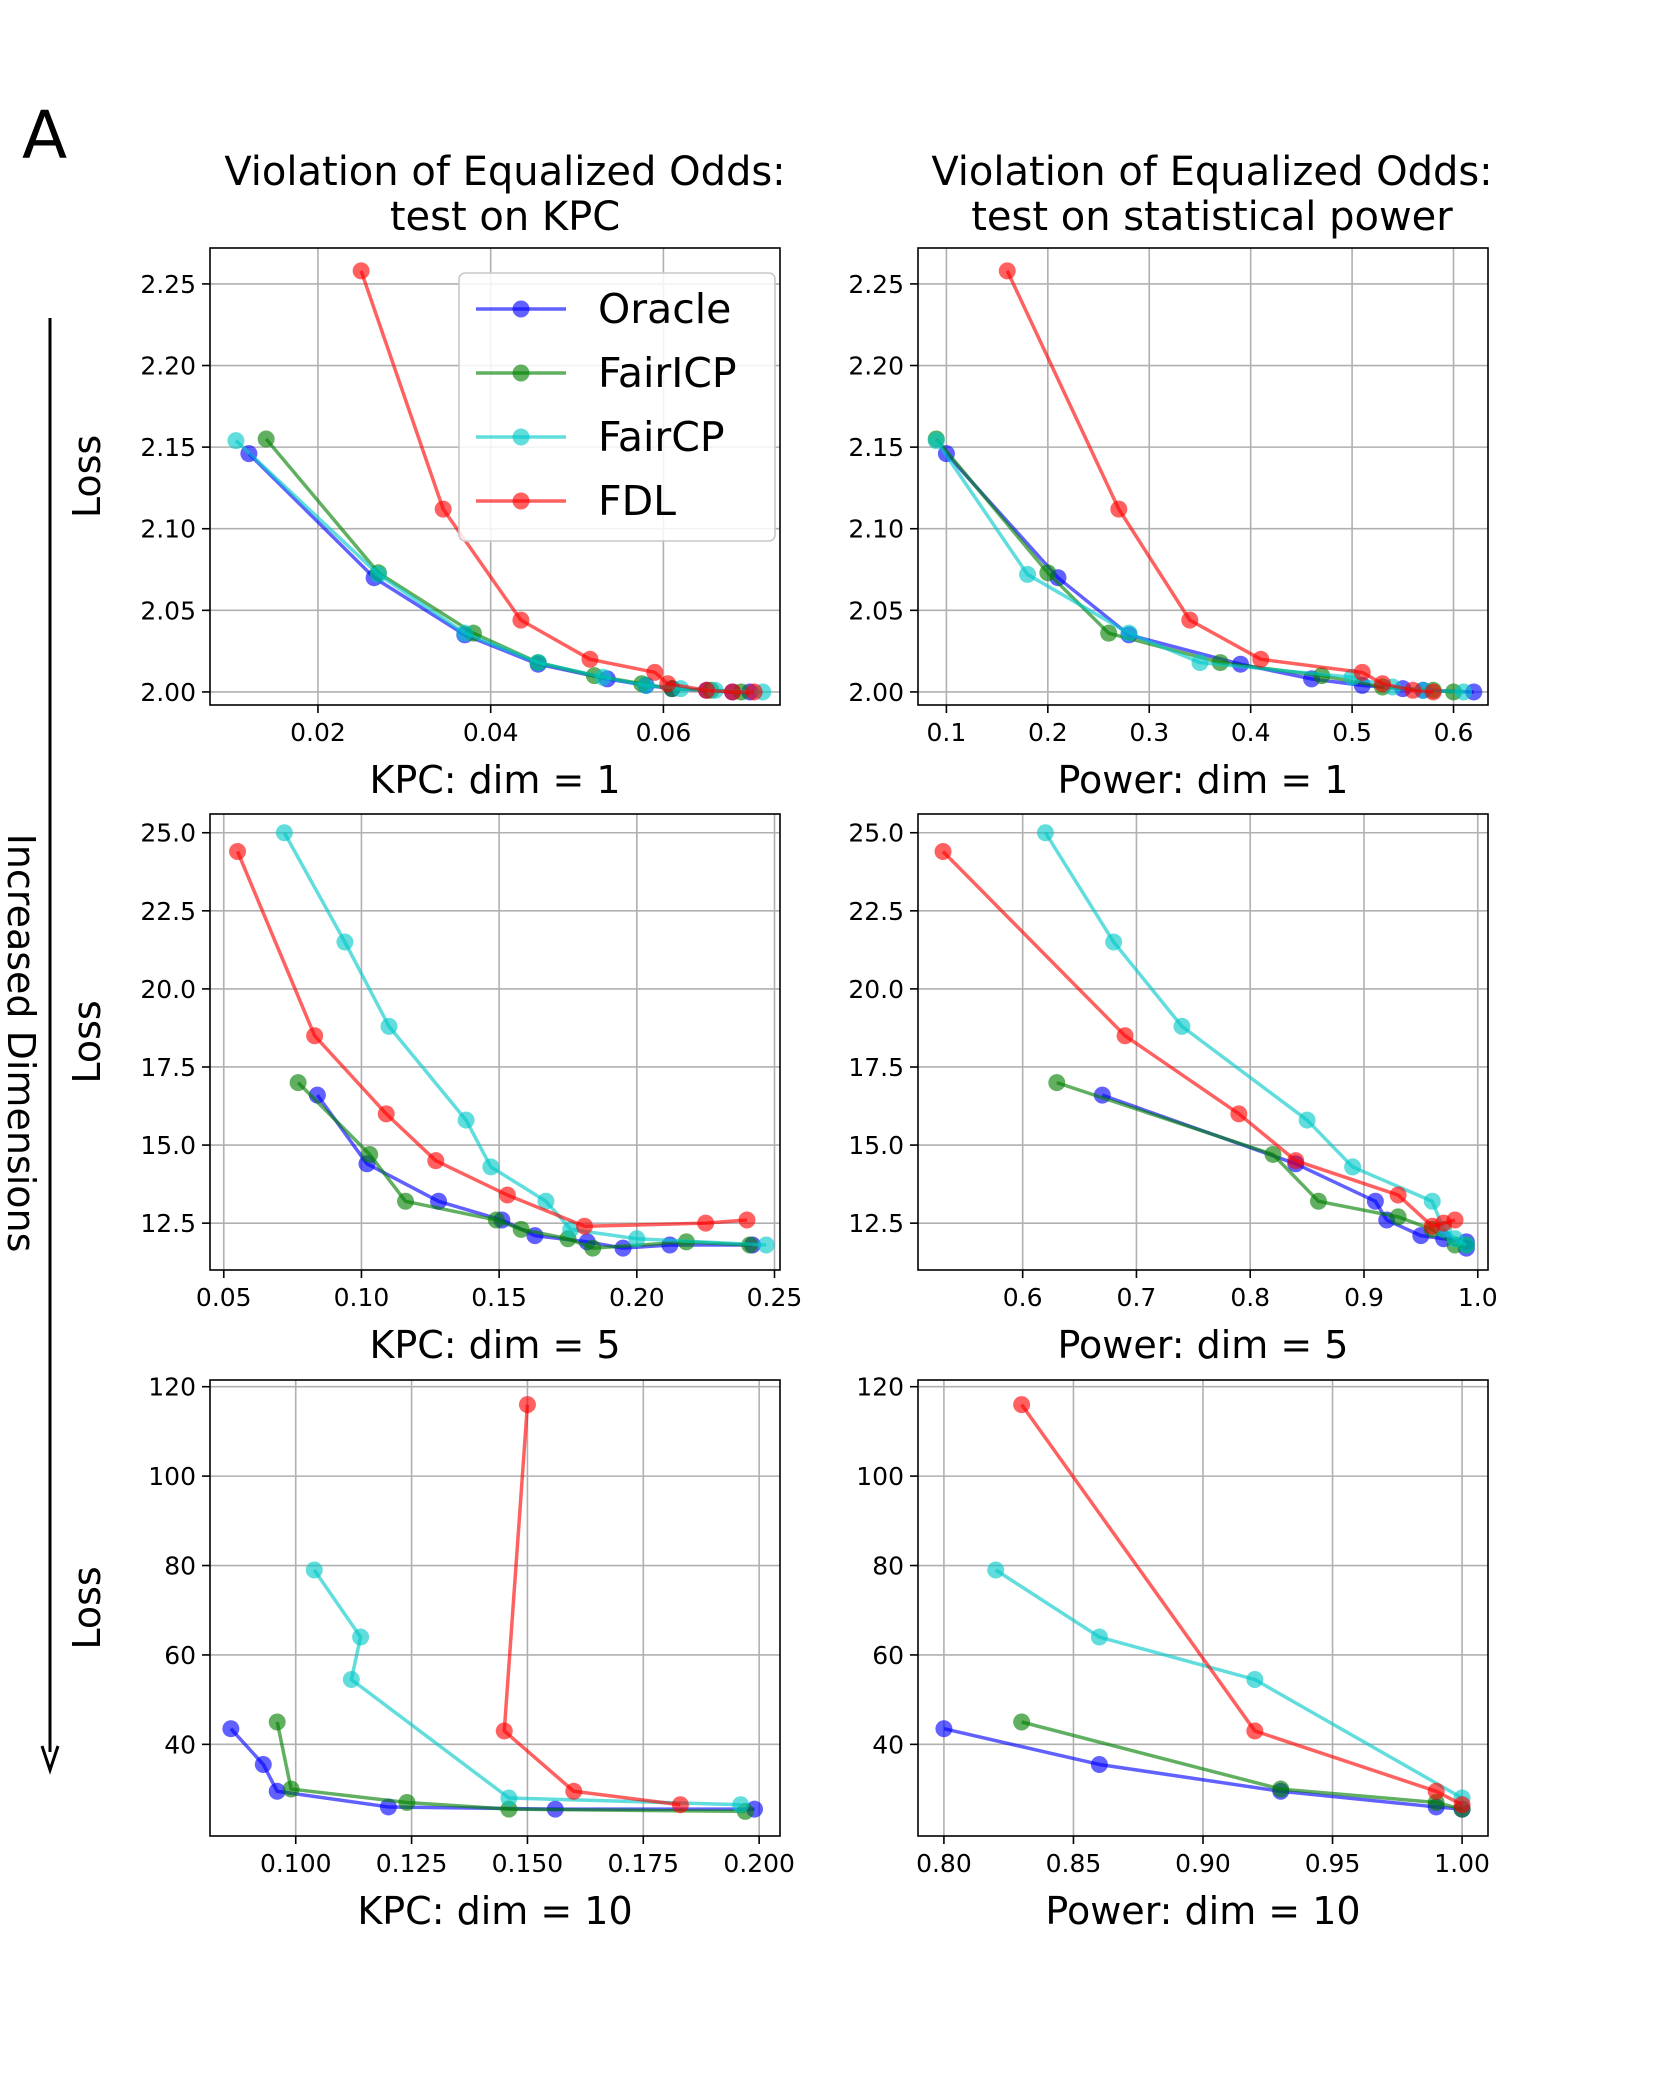 The height and width of the screenshot is (2076, 1661). What do you see at coordinates (1352, 732) in the screenshot?
I see `x-tick-label: 0.5` at bounding box center [1352, 732].